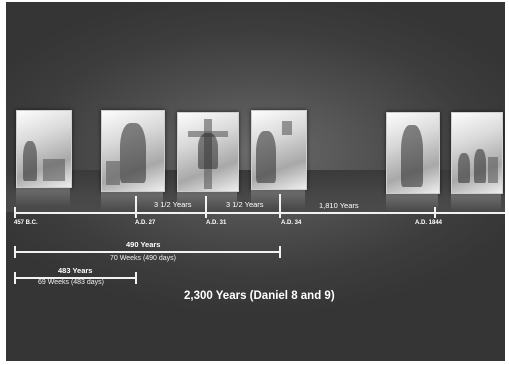 The width and height of the screenshot is (509, 365). I want to click on tick-ad1844, so click(435, 212).